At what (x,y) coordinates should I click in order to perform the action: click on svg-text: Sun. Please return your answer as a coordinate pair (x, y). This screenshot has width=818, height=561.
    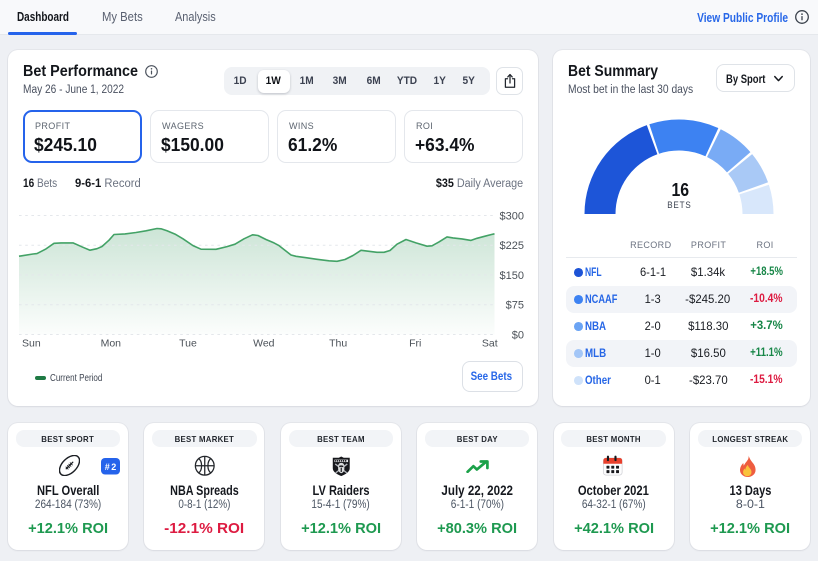
    Looking at the image, I should click on (31, 343).